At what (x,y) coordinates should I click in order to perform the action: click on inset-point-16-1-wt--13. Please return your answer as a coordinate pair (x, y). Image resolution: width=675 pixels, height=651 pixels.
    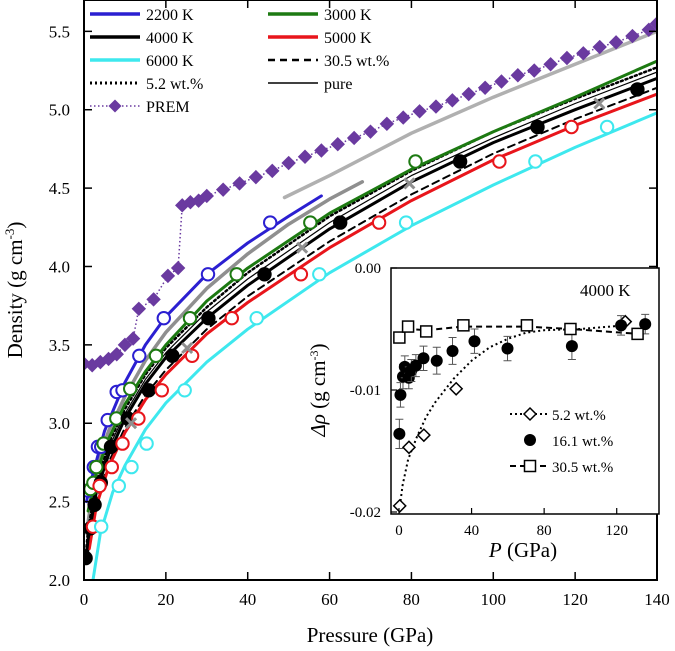
    Looking at the image, I should click on (621, 325).